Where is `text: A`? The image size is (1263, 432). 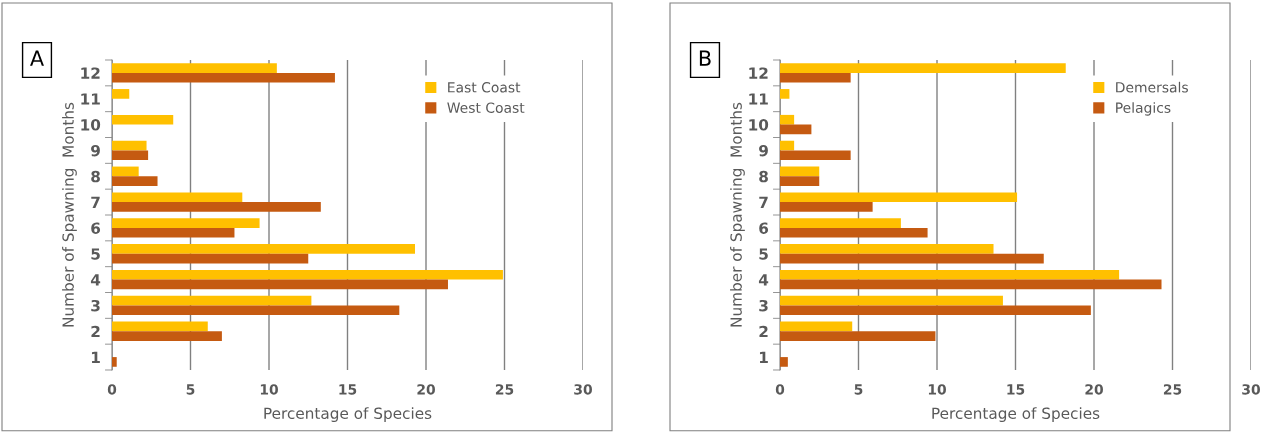
text: A is located at coordinates (37, 58).